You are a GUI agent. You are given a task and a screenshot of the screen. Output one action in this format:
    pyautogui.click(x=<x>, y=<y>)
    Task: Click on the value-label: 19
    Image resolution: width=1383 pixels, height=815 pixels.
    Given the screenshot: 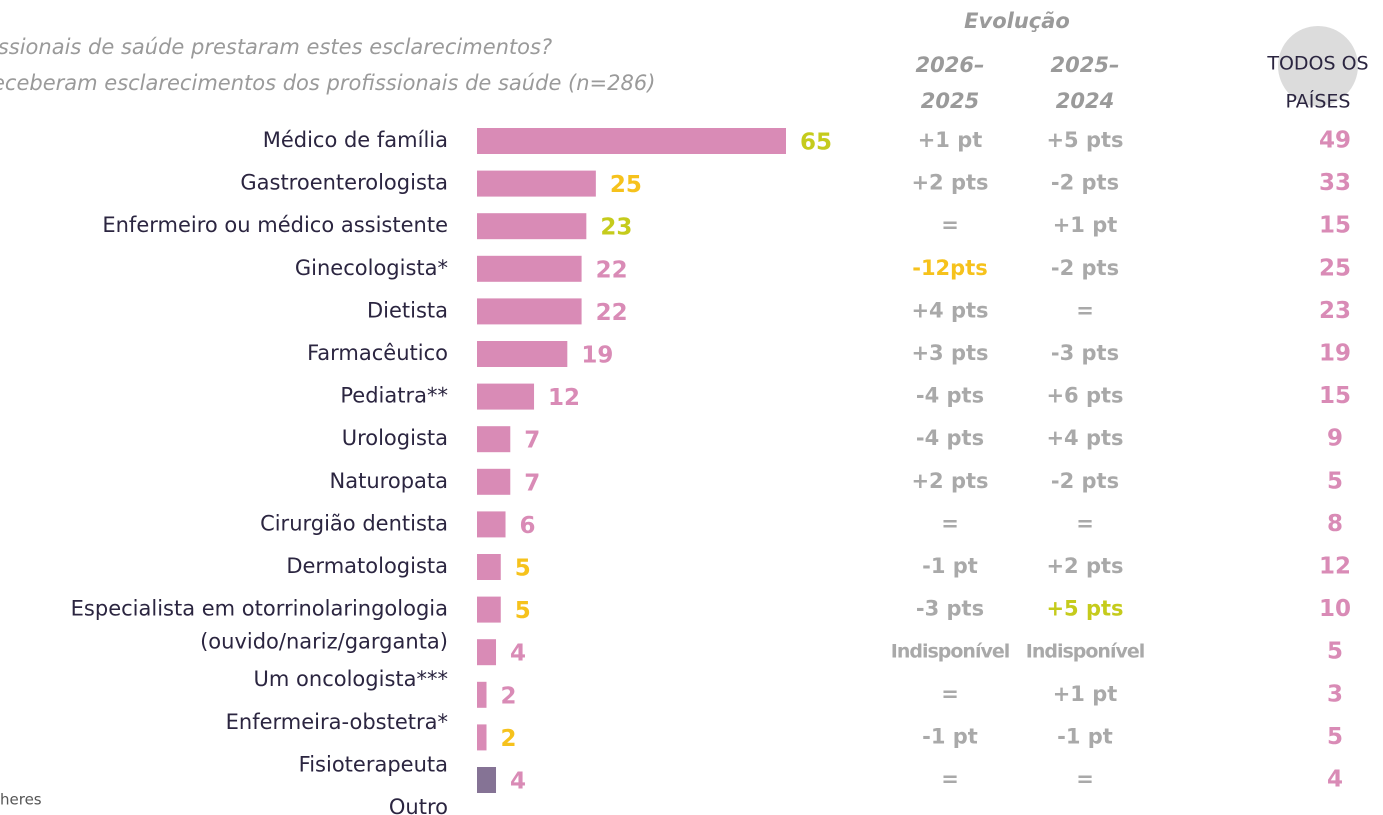 What is the action you would take?
    pyautogui.click(x=597, y=356)
    